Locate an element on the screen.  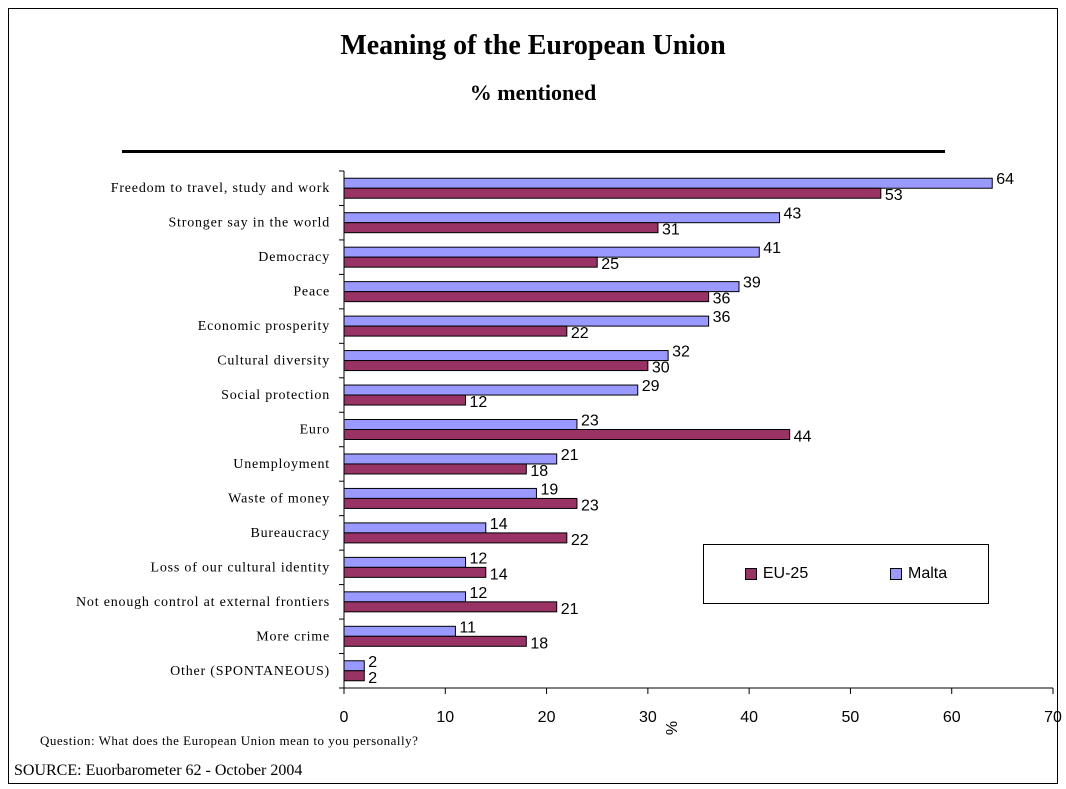
chart-title: Meaning of the European Union is located at coordinates (533, 45).